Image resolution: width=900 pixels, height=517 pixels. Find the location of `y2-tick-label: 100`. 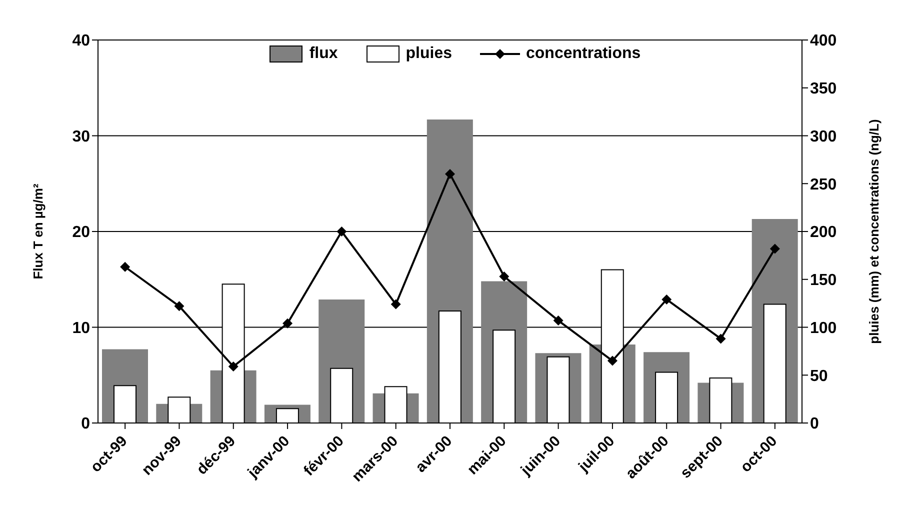

y2-tick-label: 100 is located at coordinates (823, 328).